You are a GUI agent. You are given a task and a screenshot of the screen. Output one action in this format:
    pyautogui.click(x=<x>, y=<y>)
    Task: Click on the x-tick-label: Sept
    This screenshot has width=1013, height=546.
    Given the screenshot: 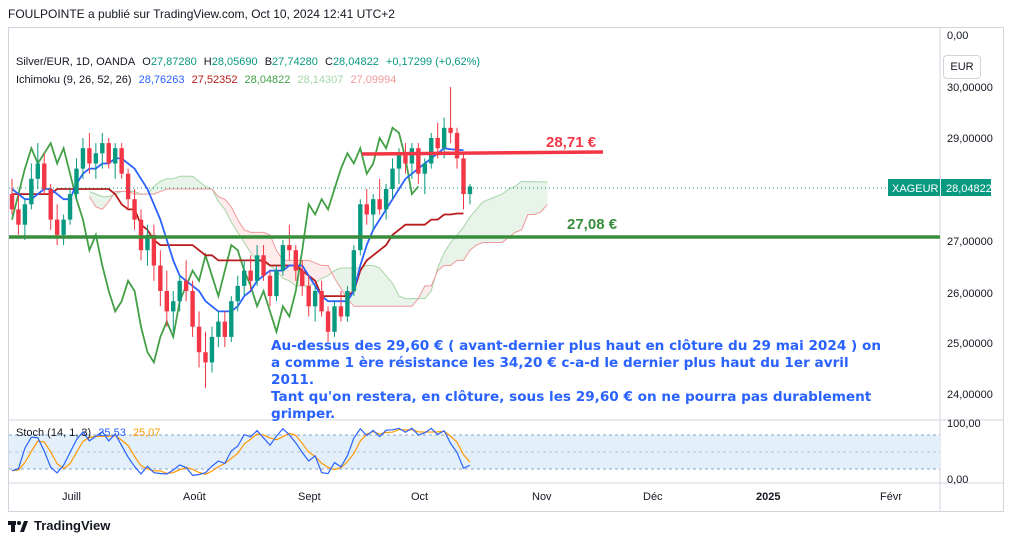 What is the action you would take?
    pyautogui.click(x=309, y=497)
    